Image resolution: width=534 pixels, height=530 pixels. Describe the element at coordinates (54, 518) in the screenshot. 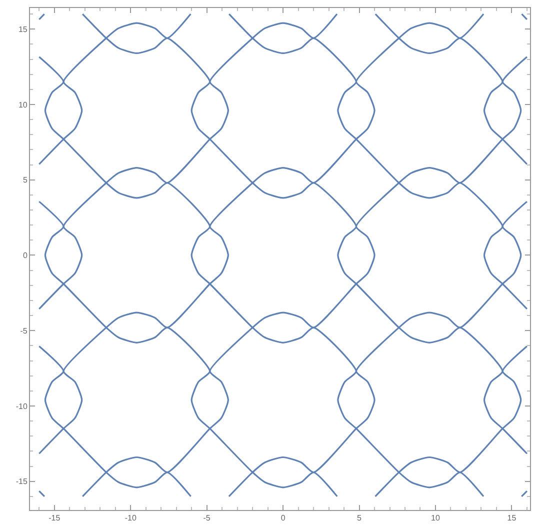

I see `x-tick-label: -15` at that location.